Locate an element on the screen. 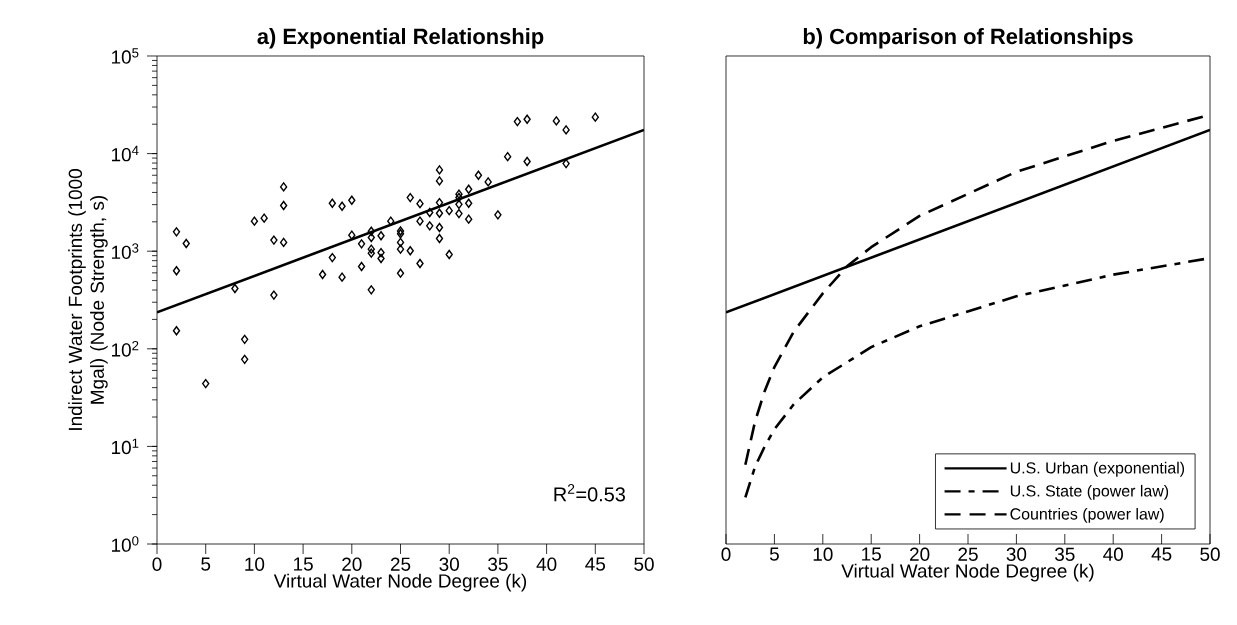 This screenshot has width=1237, height=625. annotation: R$^{2}$=0.53 is located at coordinates (589, 492).